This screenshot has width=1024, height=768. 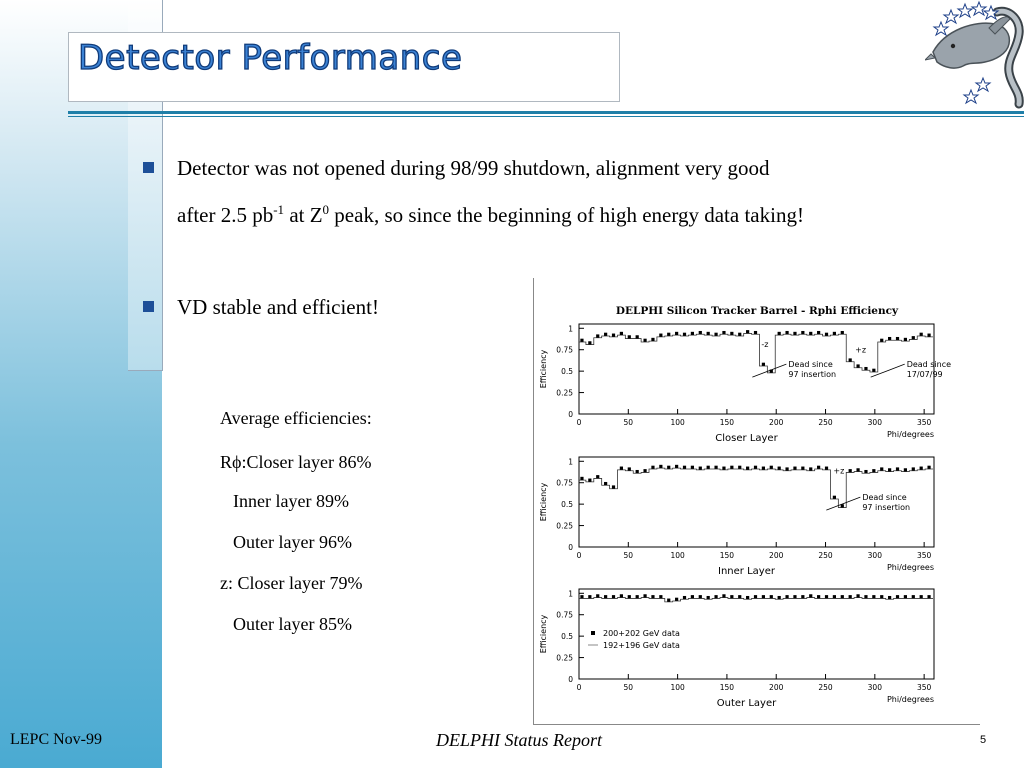 What do you see at coordinates (278, 307) in the screenshot?
I see `bullet-text-2: VD stable and efficient!` at bounding box center [278, 307].